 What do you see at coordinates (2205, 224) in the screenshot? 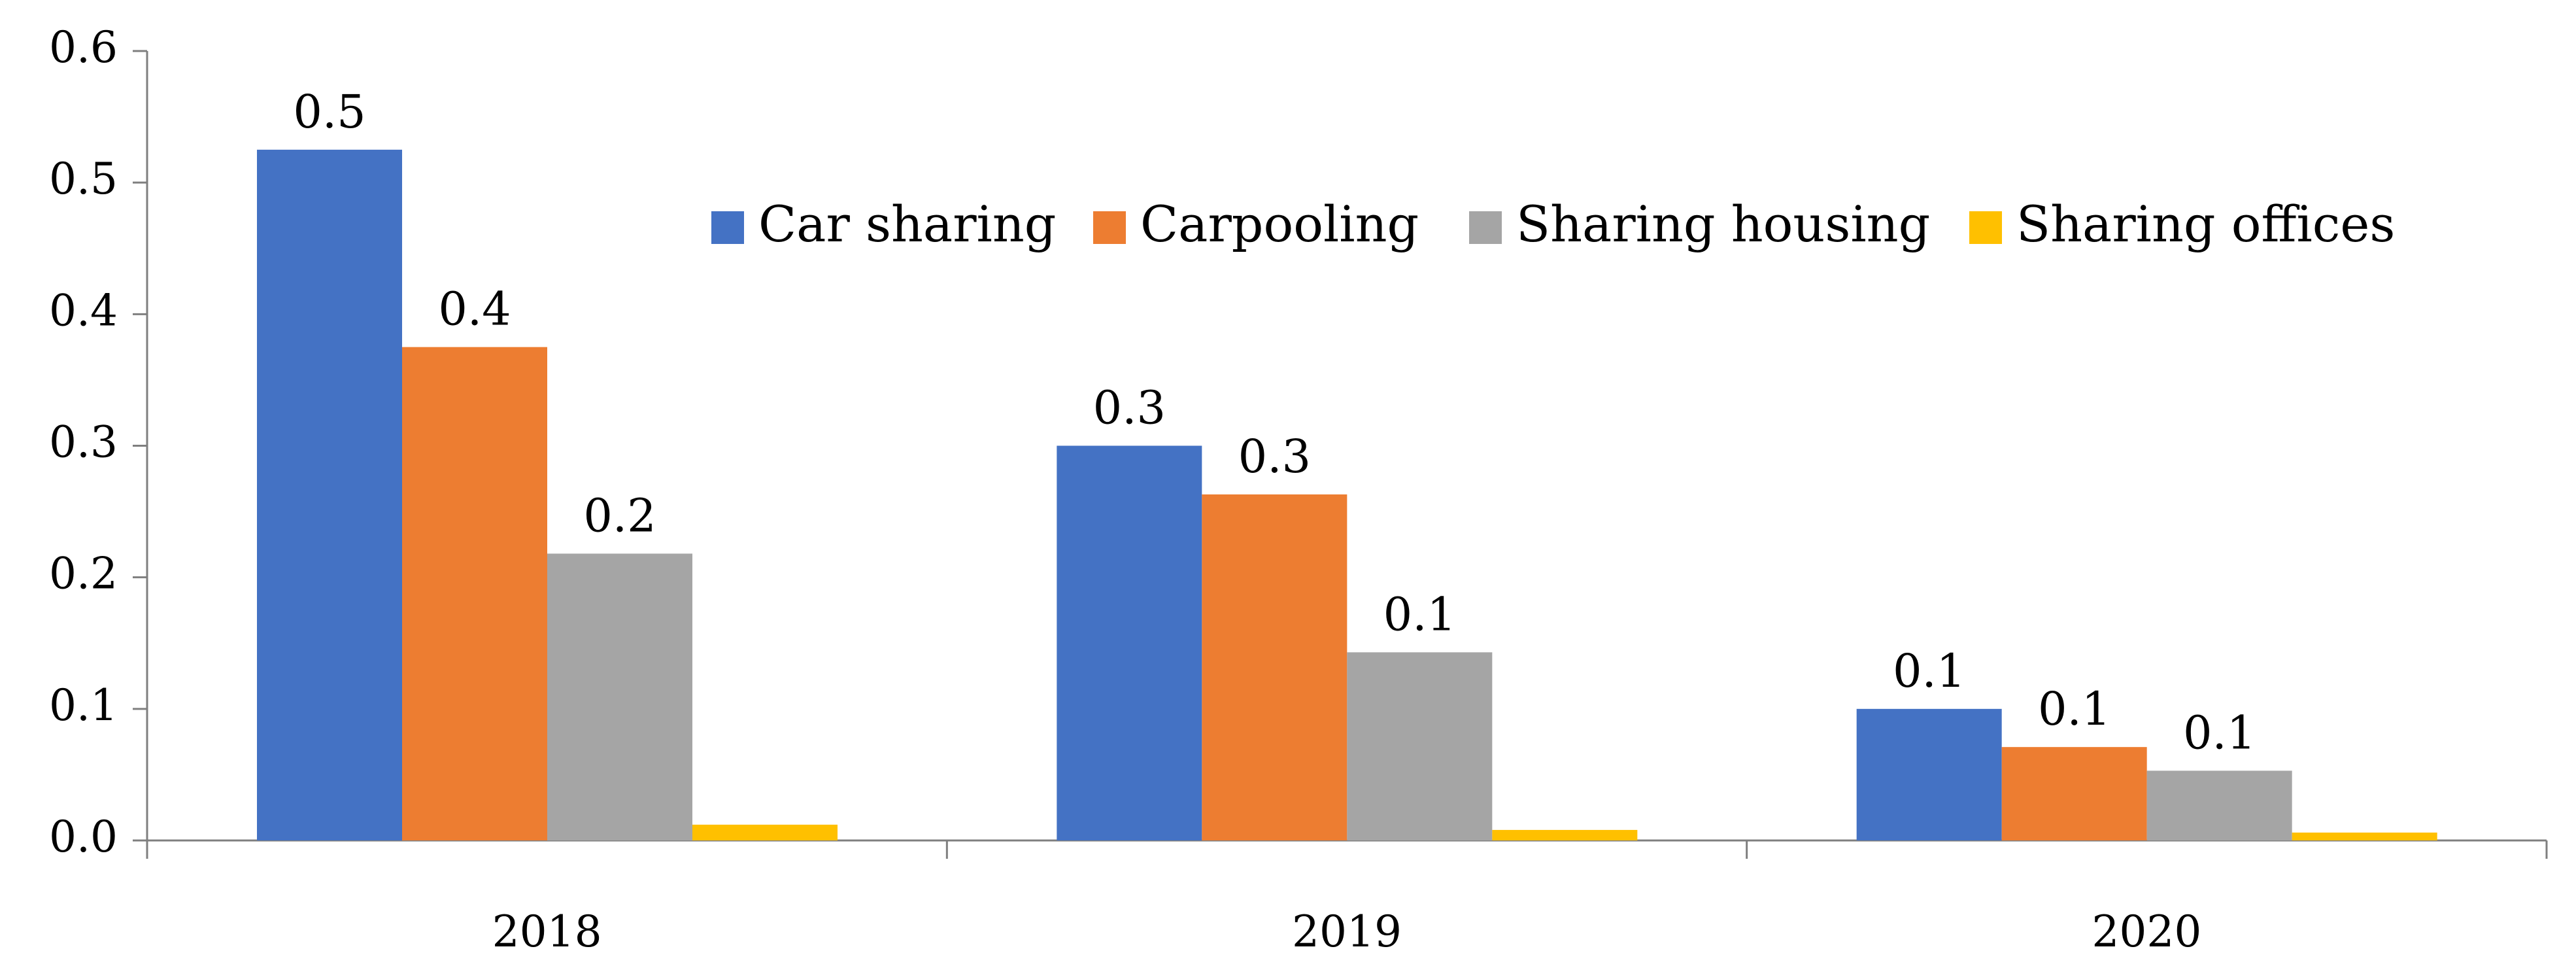
I see `legend-label: Sharing offices` at bounding box center [2205, 224].